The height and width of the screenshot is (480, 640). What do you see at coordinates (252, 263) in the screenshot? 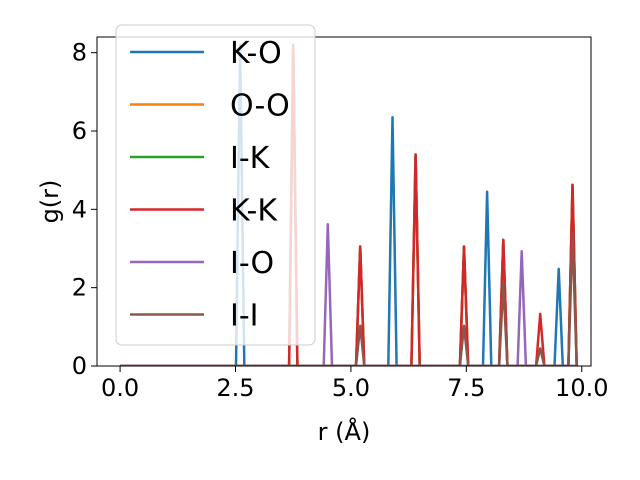
I see `legend-label-i-o: I-O` at bounding box center [252, 263].